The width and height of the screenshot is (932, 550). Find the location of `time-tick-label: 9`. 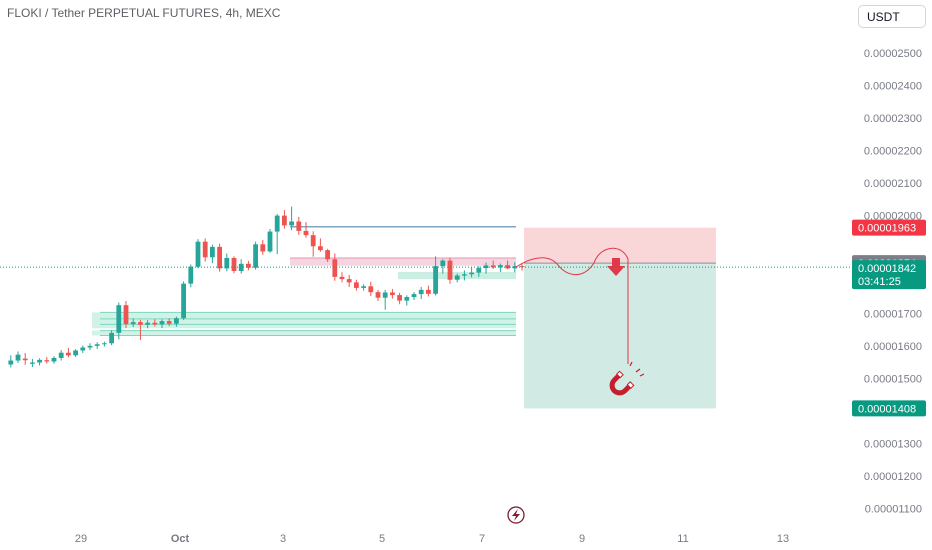

time-tick-label: 9 is located at coordinates (582, 539).